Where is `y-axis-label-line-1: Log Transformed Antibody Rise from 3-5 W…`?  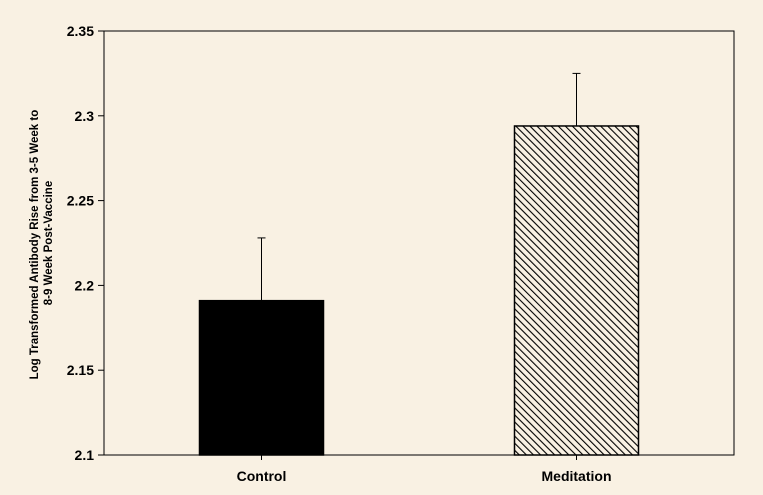 y-axis-label-line-1: Log Transformed Antibody Rise from 3-5 W… is located at coordinates (35, 245).